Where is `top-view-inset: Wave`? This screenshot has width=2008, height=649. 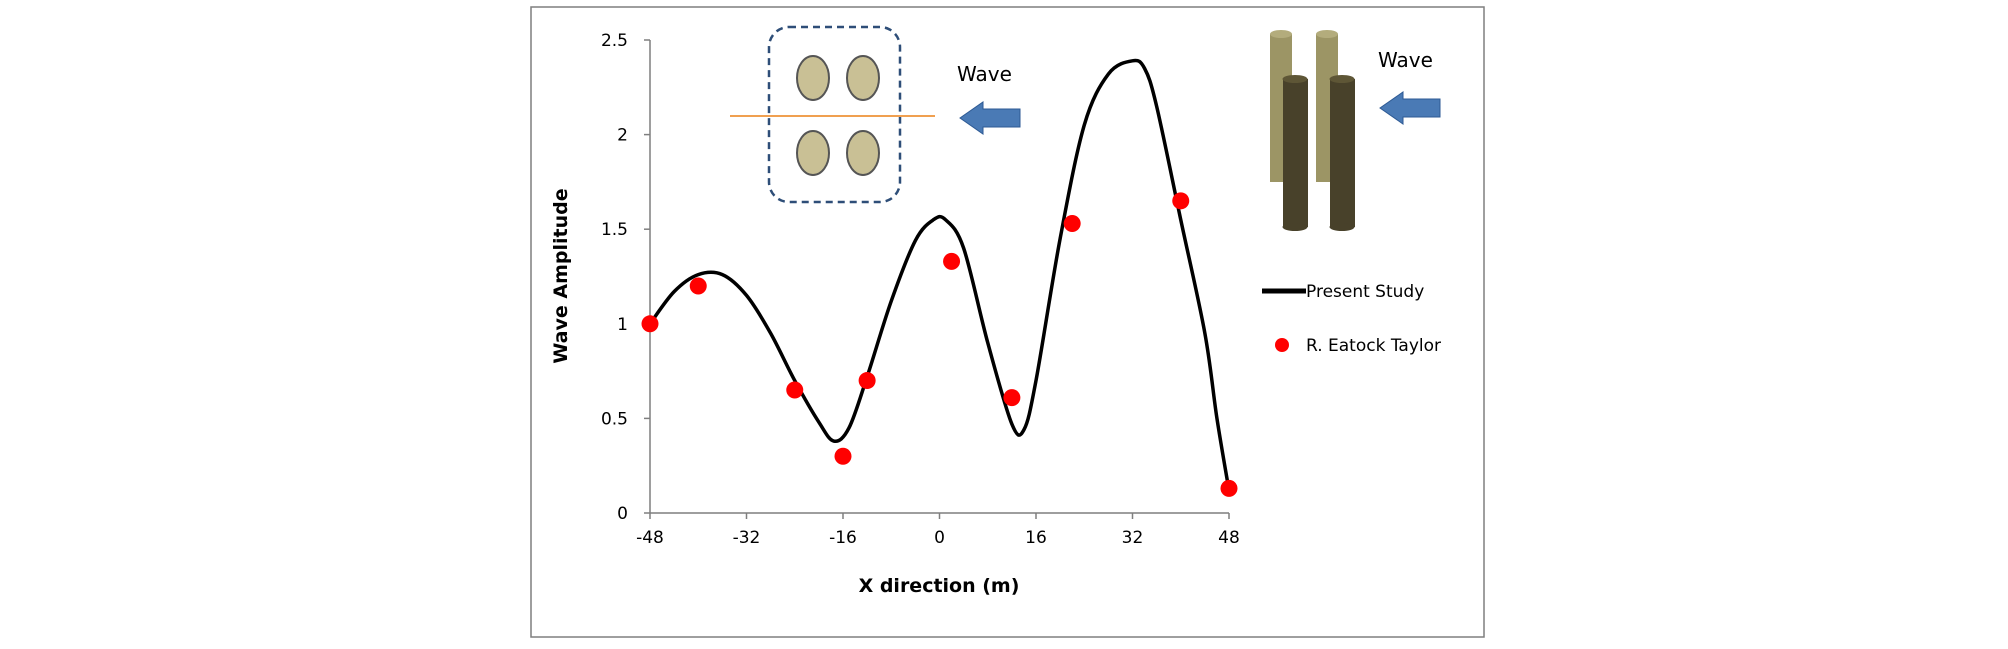
top-view-inset: Wave is located at coordinates (875, 114).